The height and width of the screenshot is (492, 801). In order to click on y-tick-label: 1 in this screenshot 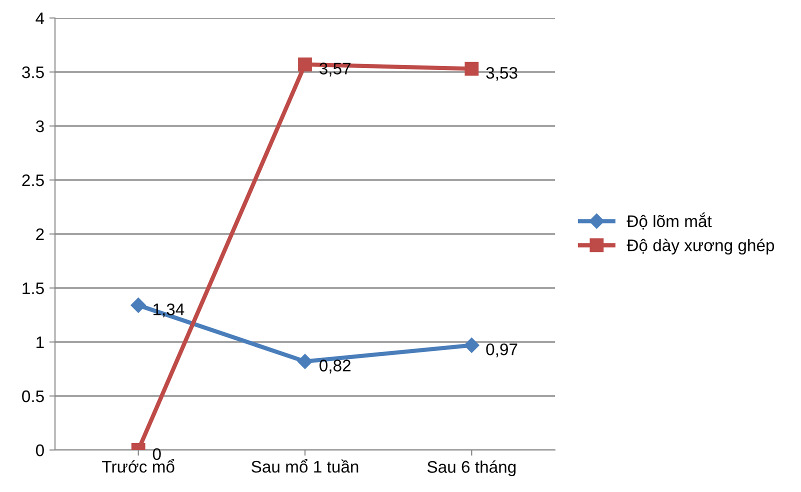, I will do `click(40, 342)`.